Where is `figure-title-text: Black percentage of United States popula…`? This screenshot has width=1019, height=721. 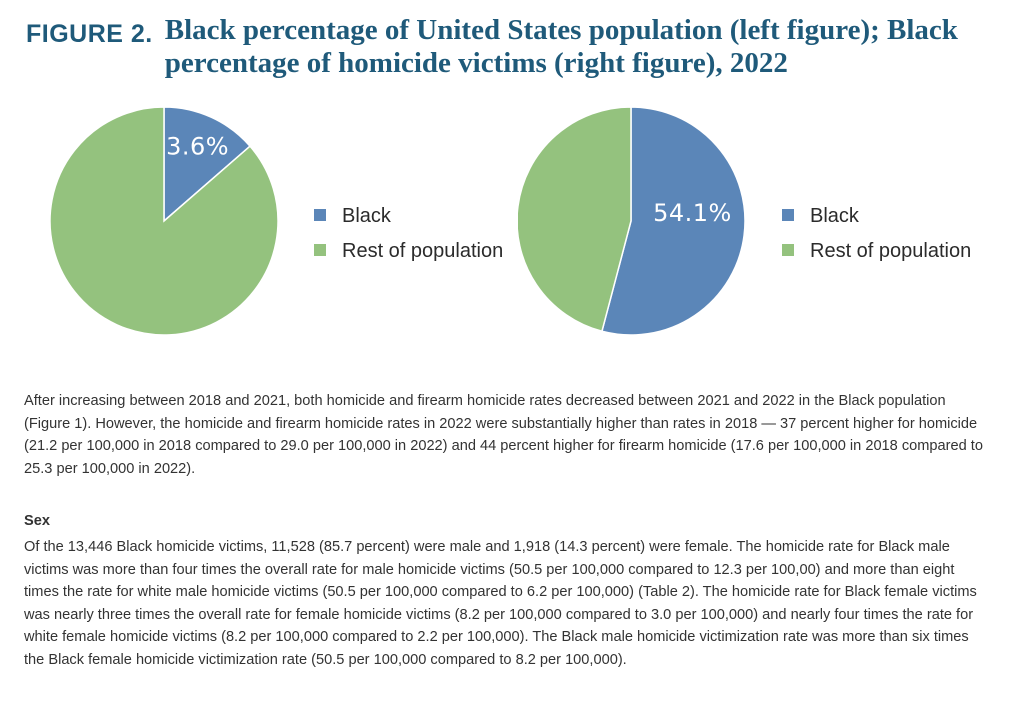 figure-title-text: Black percentage of United States popula… is located at coordinates (561, 46).